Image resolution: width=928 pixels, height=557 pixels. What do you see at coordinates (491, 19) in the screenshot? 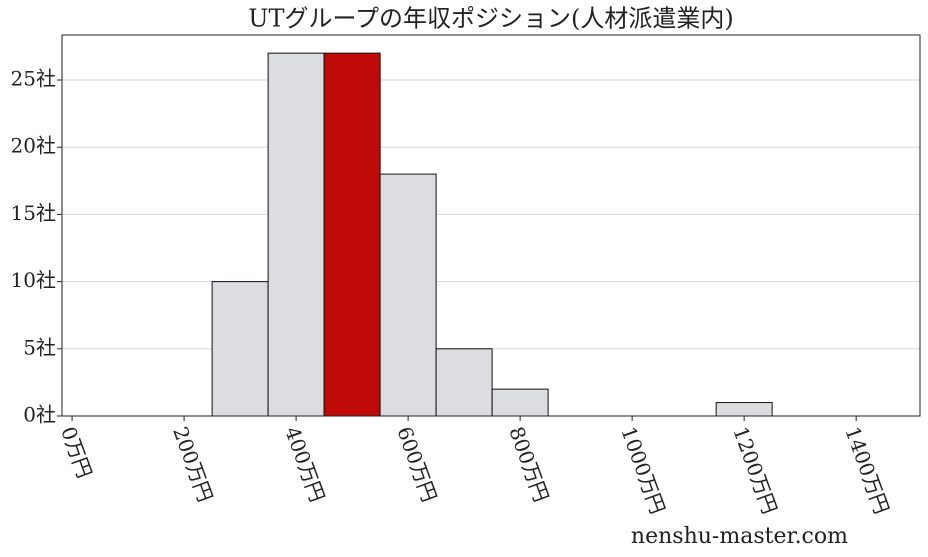
I see `chart-title: UTグループの年収ポジション(人材派遣業内)` at bounding box center [491, 19].